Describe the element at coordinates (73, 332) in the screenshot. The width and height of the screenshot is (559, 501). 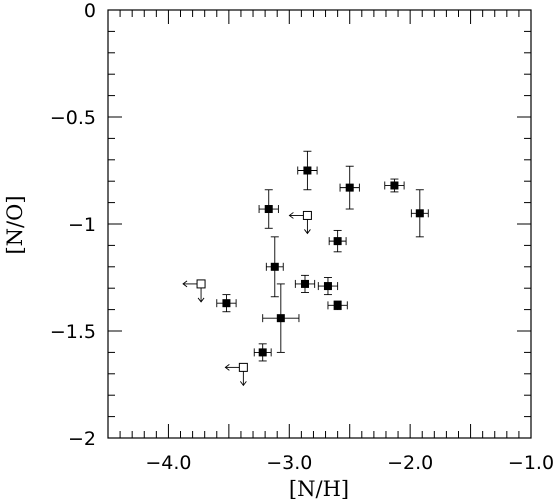
I see `y-tick-label: −1.5` at that location.